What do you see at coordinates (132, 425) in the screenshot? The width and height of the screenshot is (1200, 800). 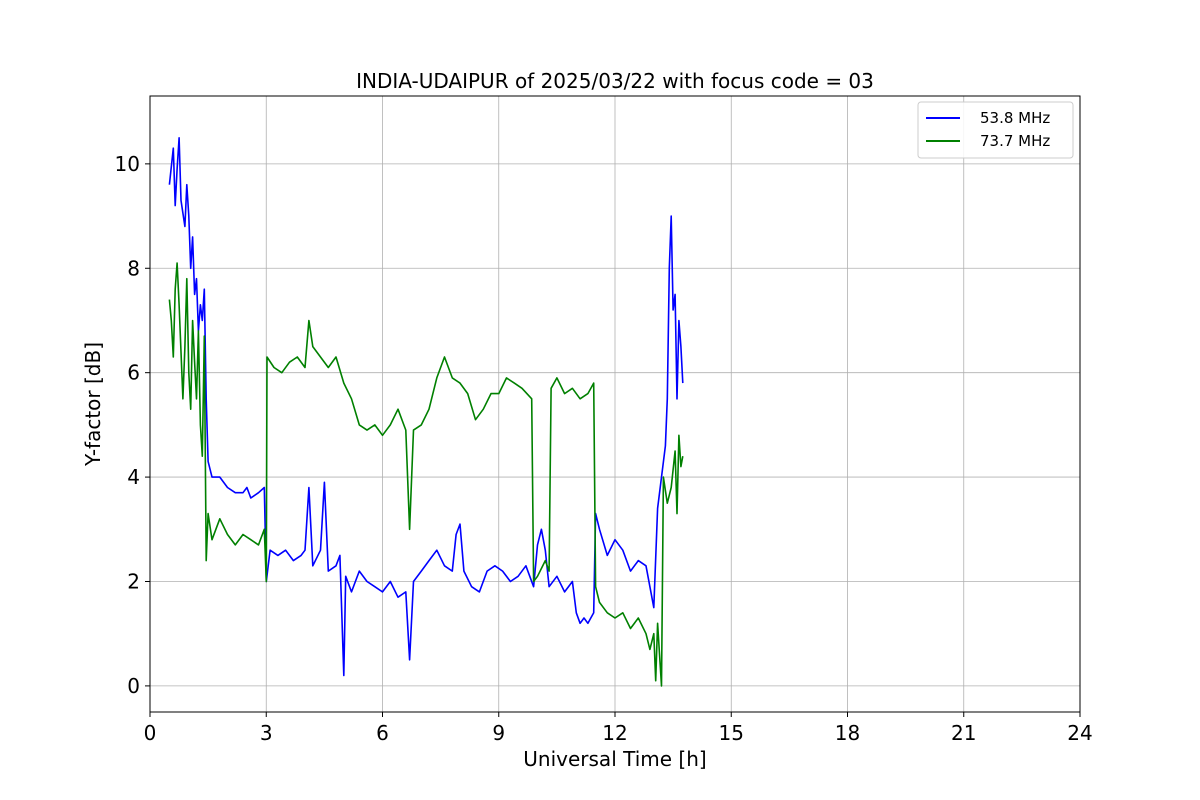 I see `y-axis: 0 2 4 6 8 10` at bounding box center [132, 425].